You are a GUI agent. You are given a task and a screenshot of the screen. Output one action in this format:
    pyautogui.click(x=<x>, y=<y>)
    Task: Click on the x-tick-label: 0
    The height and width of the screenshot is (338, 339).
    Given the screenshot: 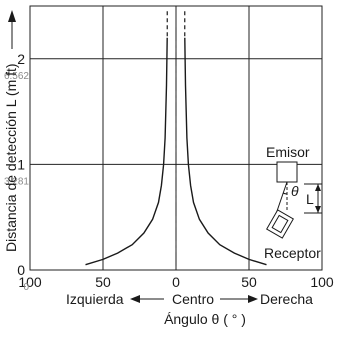 What is the action you would take?
    pyautogui.click(x=176, y=282)
    